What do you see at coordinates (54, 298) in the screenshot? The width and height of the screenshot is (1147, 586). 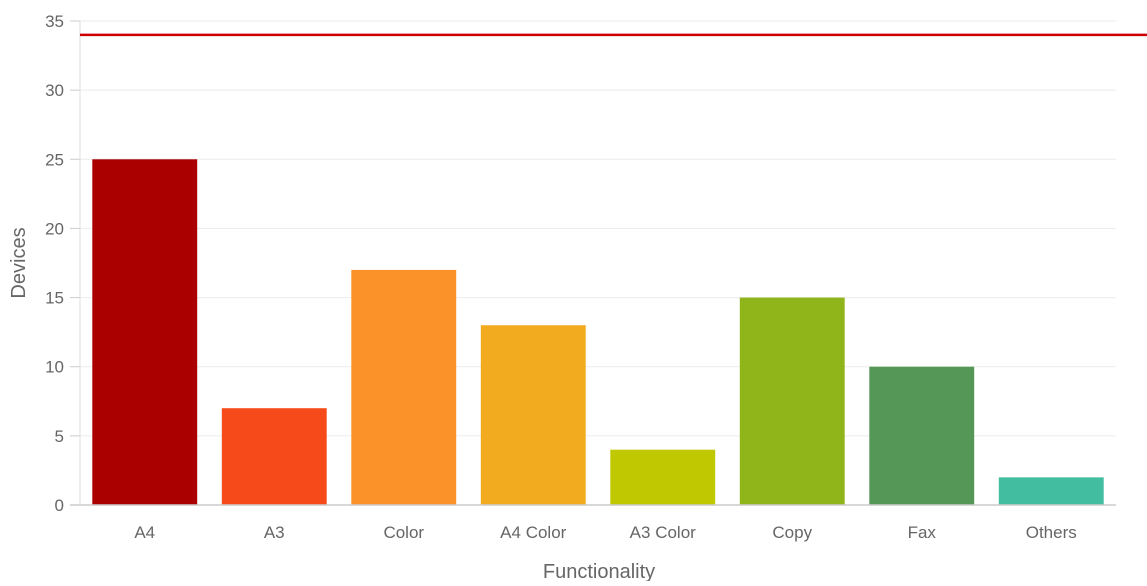 I see `y-tick-label: 15` at bounding box center [54, 298].